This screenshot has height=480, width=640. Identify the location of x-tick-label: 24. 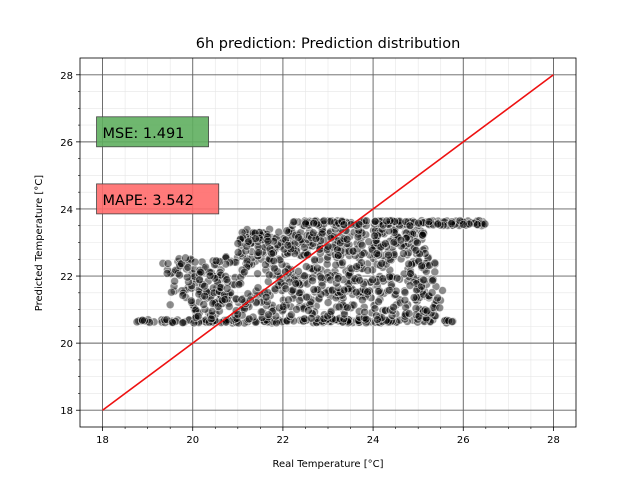
(373, 440).